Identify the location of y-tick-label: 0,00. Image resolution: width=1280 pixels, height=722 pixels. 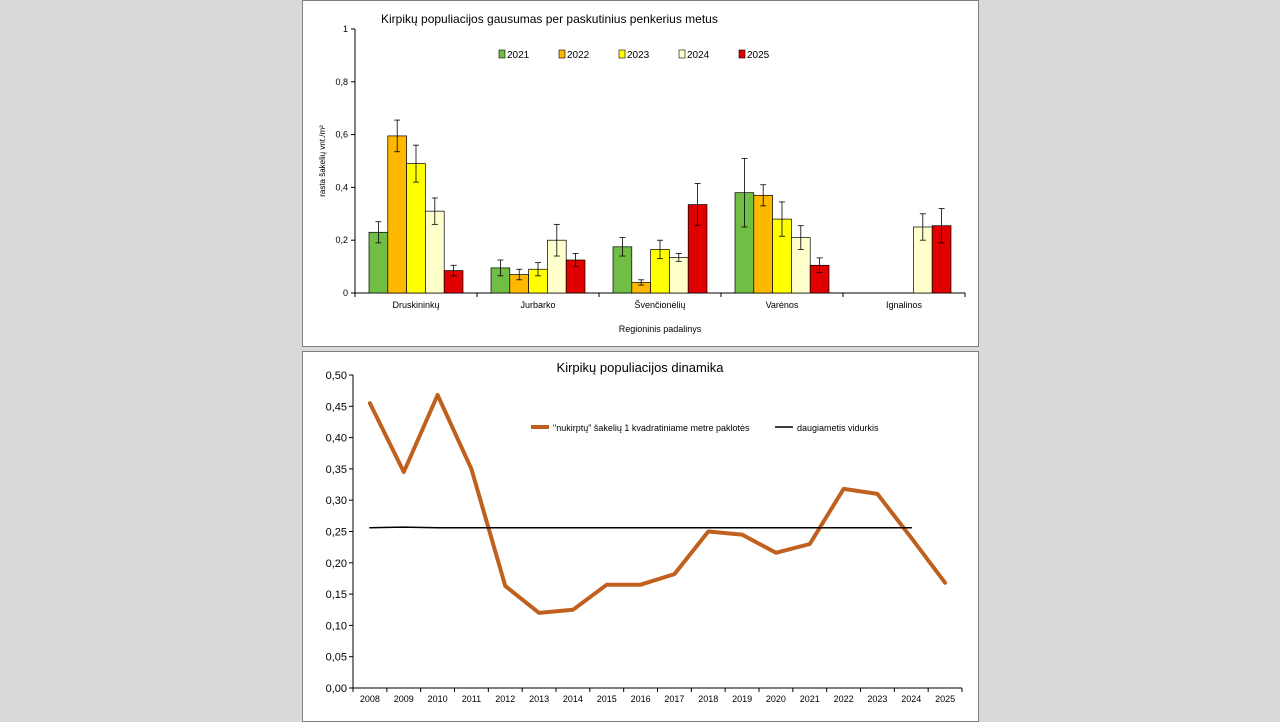
(336, 689).